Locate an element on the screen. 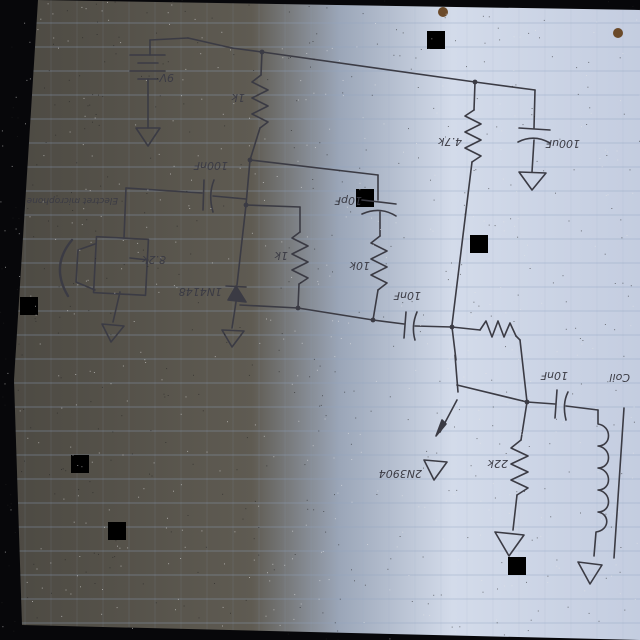 This screenshot has width=640, height=640. resistor-10k is located at coordinates (379, 278).